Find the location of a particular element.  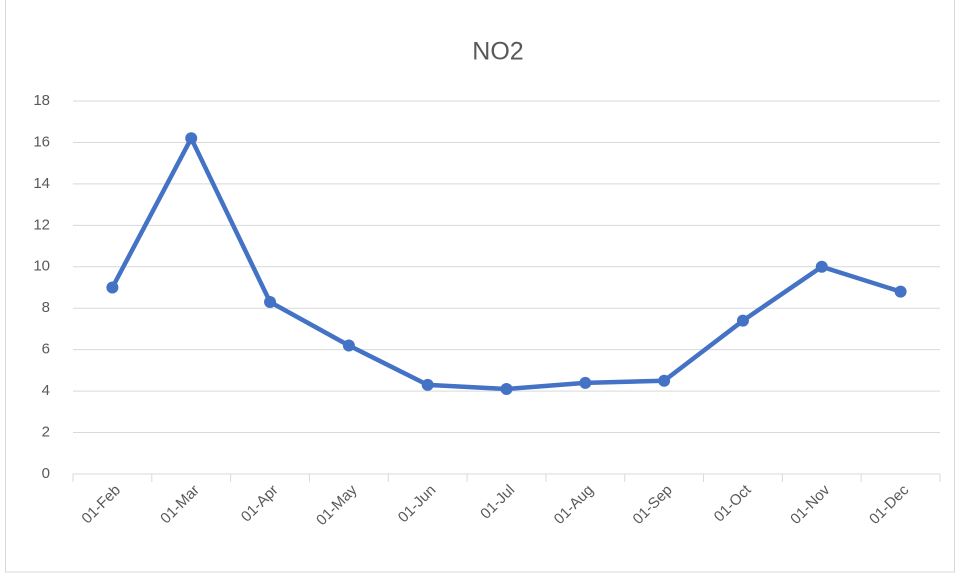

y-tick-label: 6 is located at coordinates (46, 349).